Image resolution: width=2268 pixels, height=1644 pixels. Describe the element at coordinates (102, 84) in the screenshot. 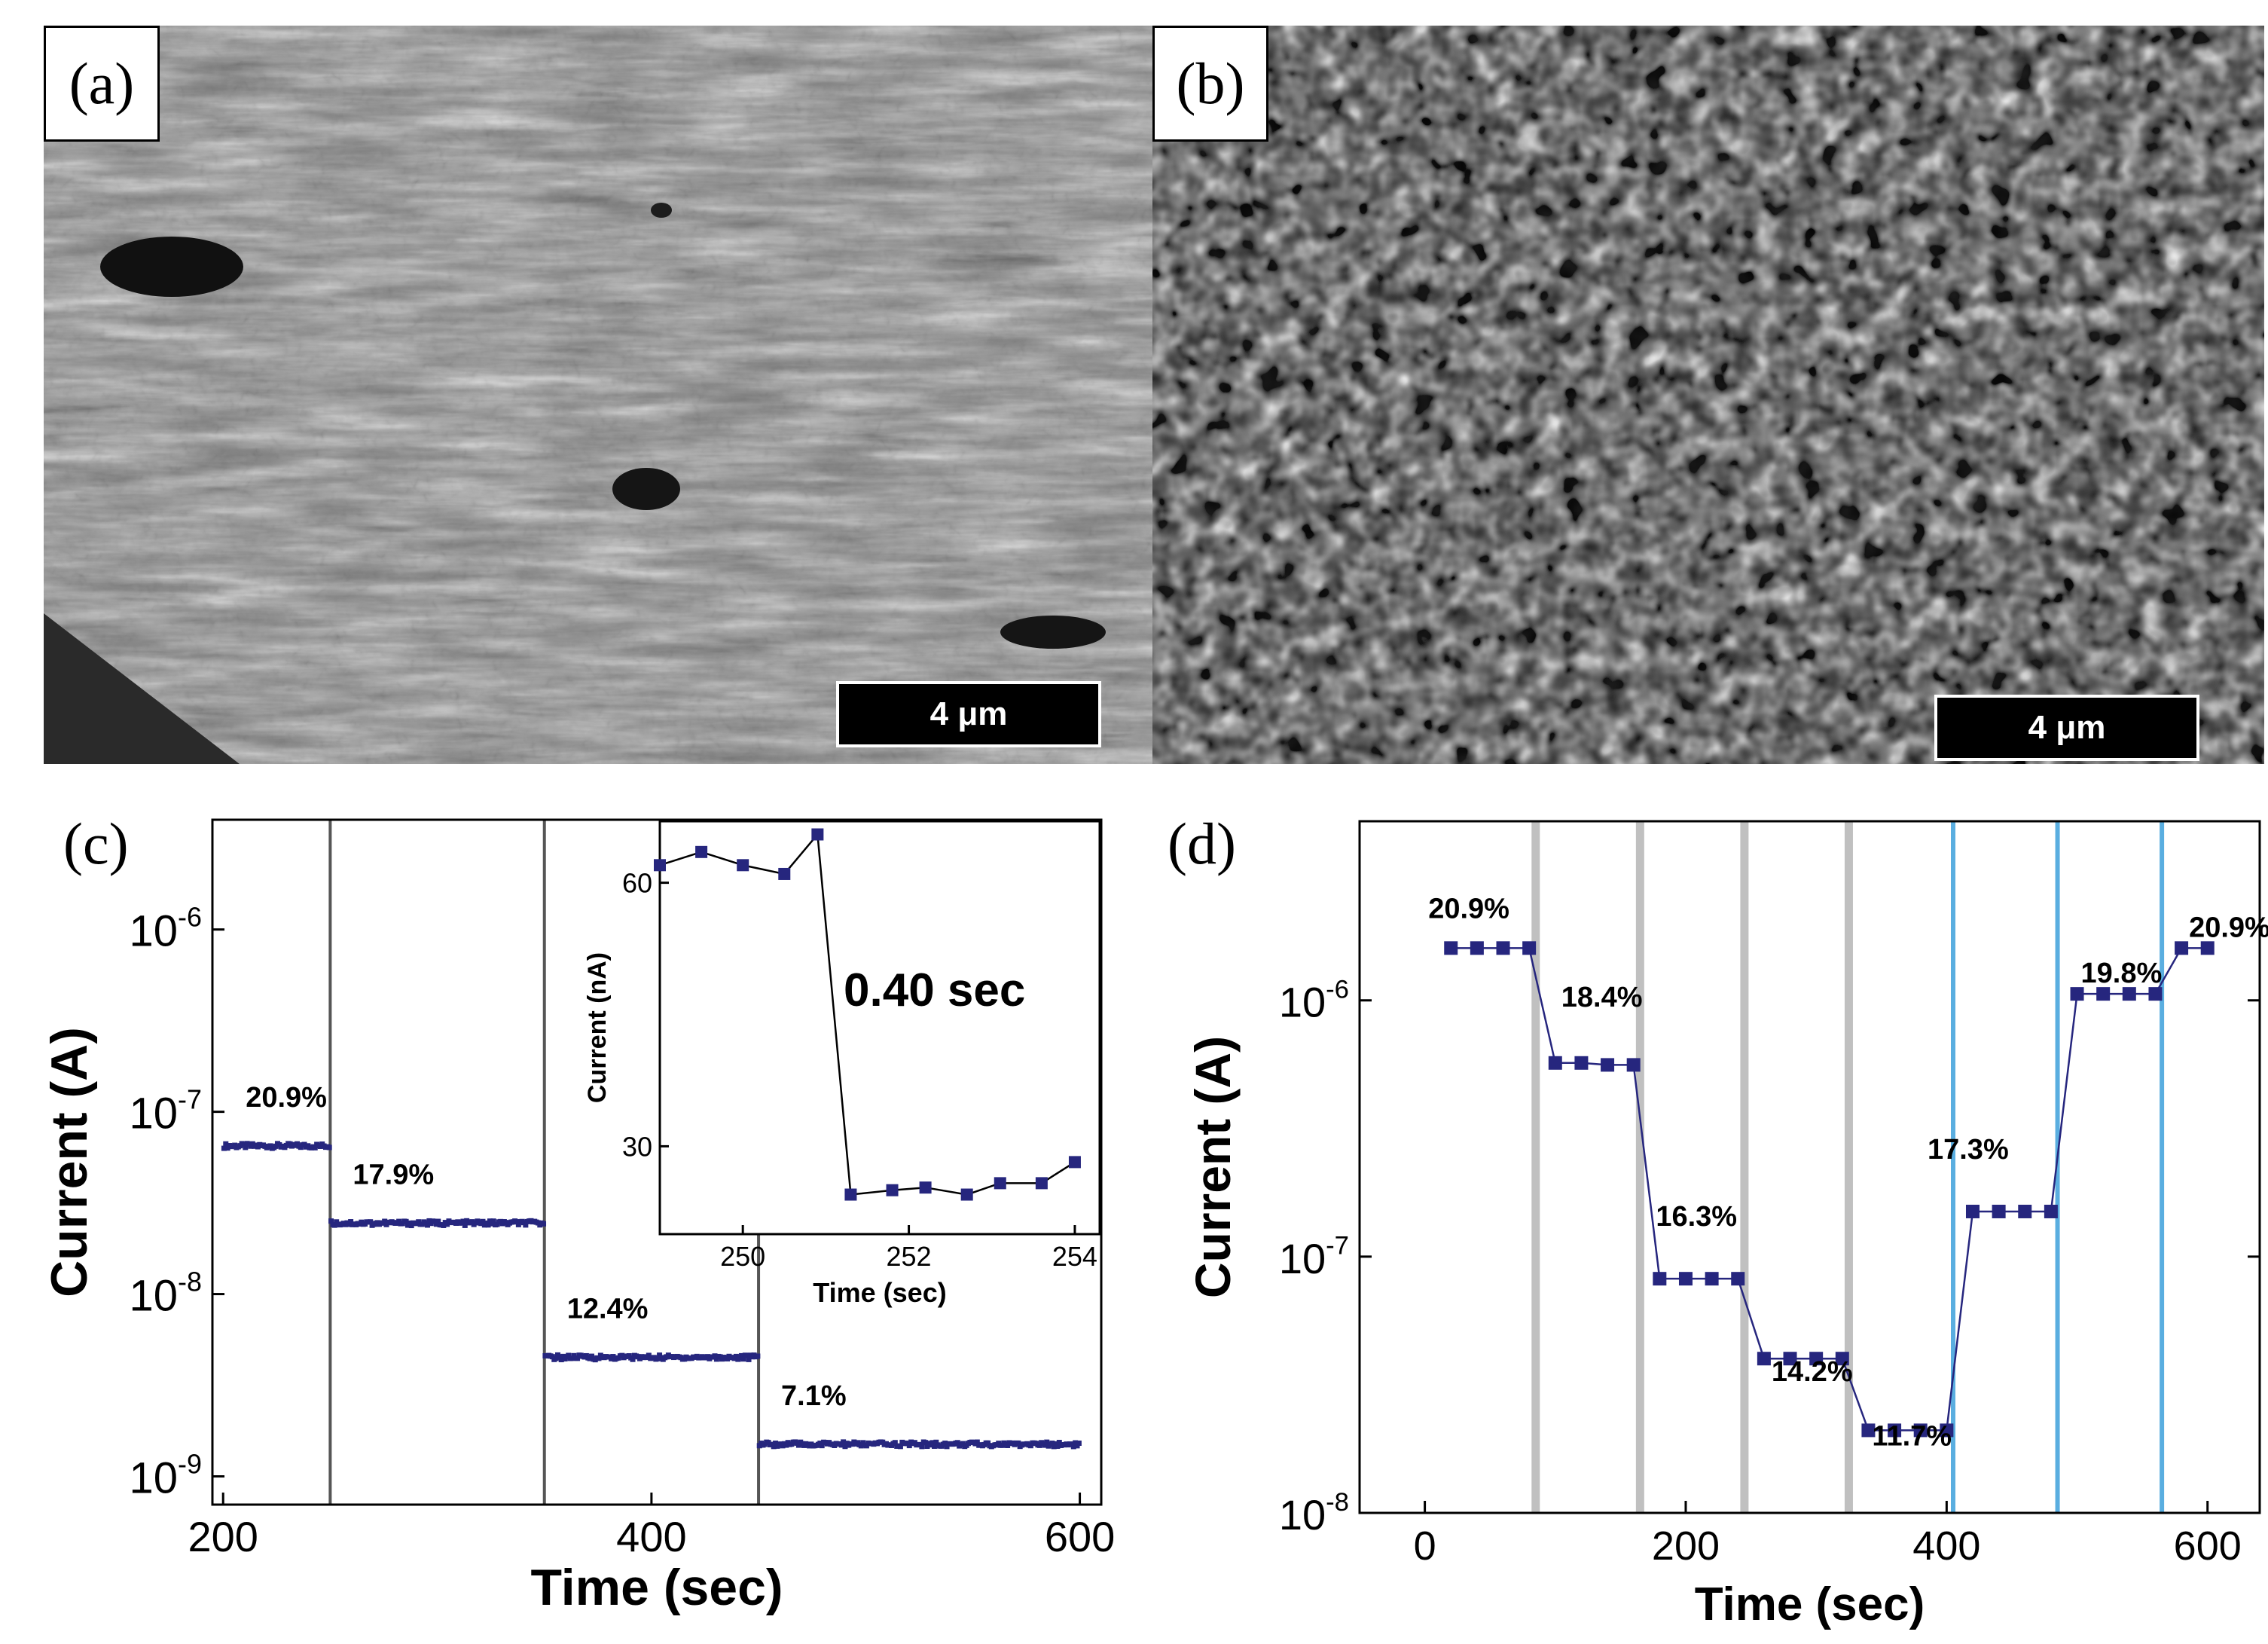

I see `panel-label-a: (a)` at that location.